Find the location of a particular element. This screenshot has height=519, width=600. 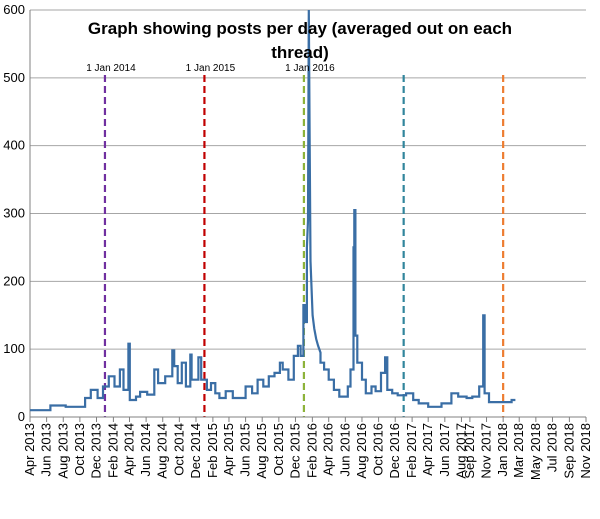

y-tick-label: 600 is located at coordinates (14, 9).